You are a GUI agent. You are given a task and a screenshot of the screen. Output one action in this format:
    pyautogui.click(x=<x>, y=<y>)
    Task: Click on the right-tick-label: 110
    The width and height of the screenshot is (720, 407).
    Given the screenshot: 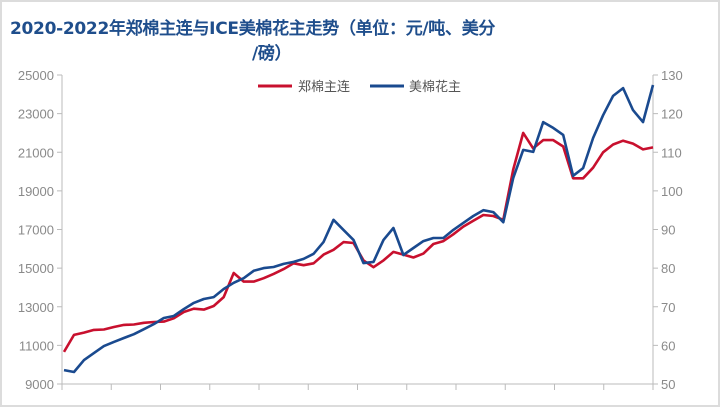 What is the action you would take?
    pyautogui.click(x=671, y=152)
    